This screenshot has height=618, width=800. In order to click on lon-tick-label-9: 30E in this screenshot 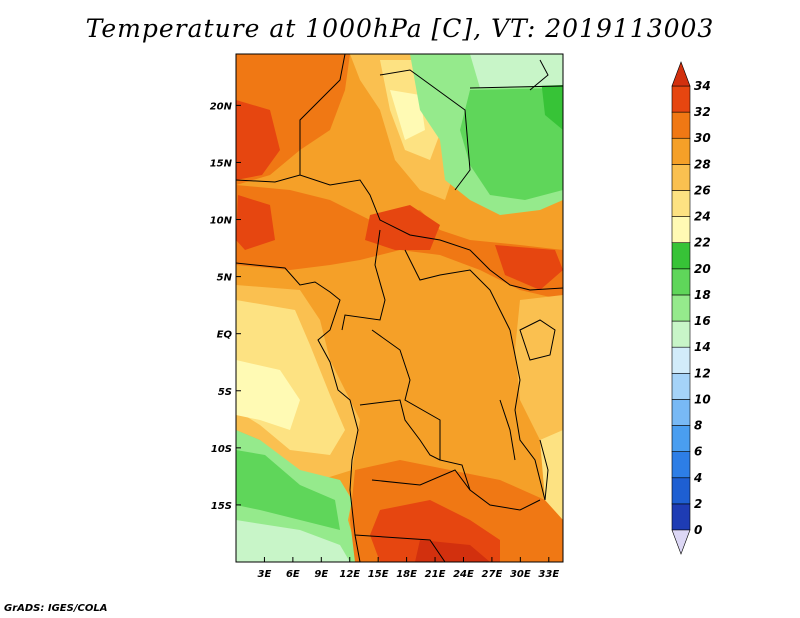, I will do `click(520, 574)`.